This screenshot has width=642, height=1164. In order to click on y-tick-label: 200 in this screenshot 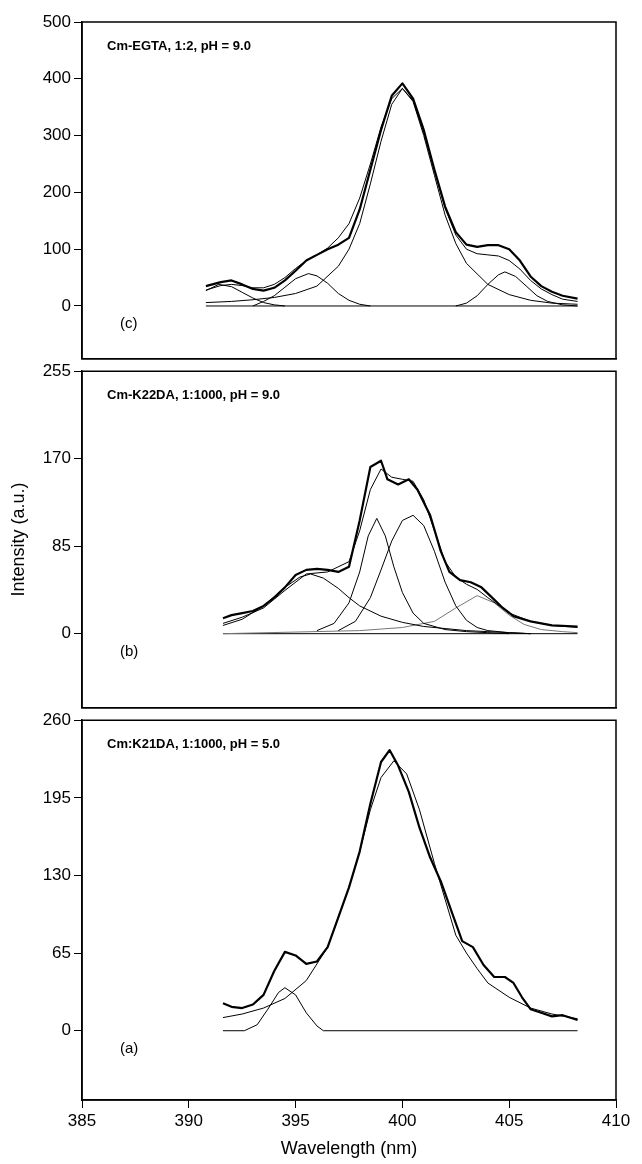, I will do `click(56, 192)`.